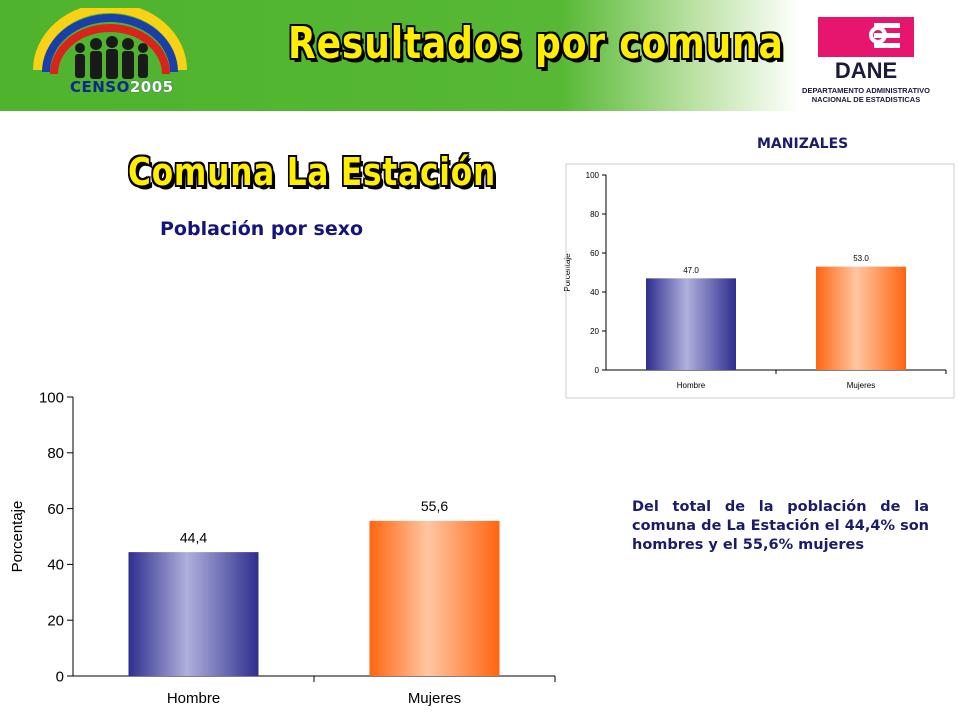  What do you see at coordinates (122, 87) in the screenshot?
I see `censo-logo-text: CENSO2005` at bounding box center [122, 87].